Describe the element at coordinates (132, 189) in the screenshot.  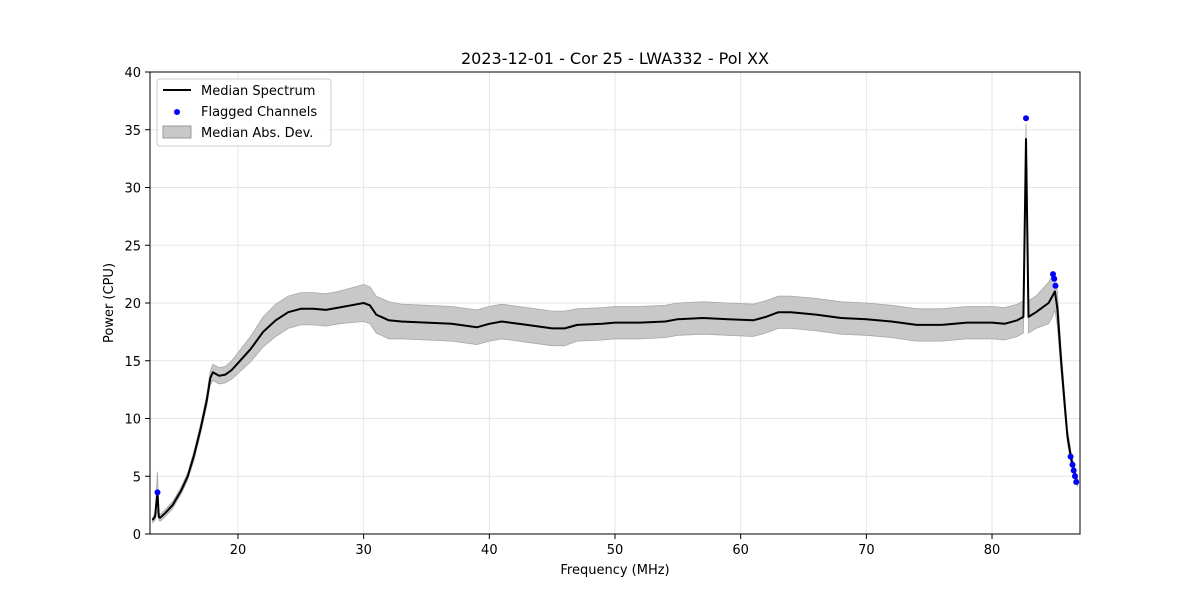
I see `y-tick-label: 30` at that location.